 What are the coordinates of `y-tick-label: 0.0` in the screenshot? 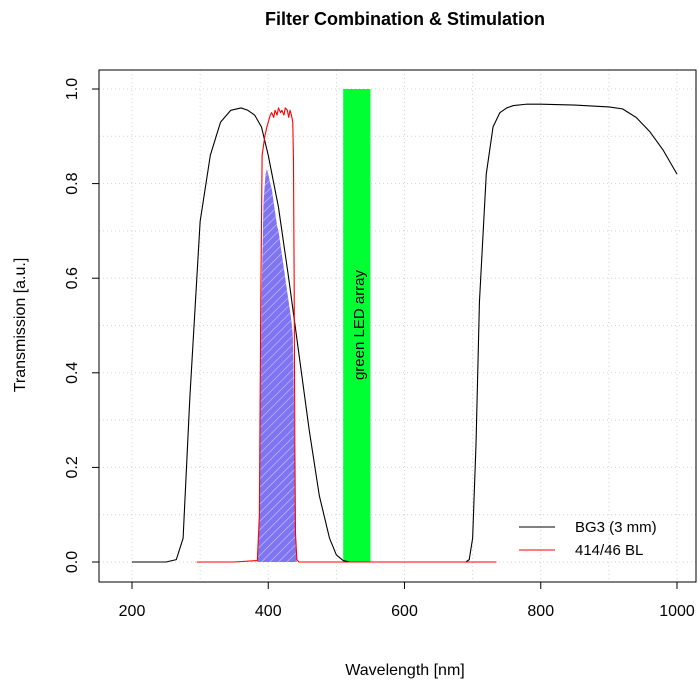 It's located at (72, 562).